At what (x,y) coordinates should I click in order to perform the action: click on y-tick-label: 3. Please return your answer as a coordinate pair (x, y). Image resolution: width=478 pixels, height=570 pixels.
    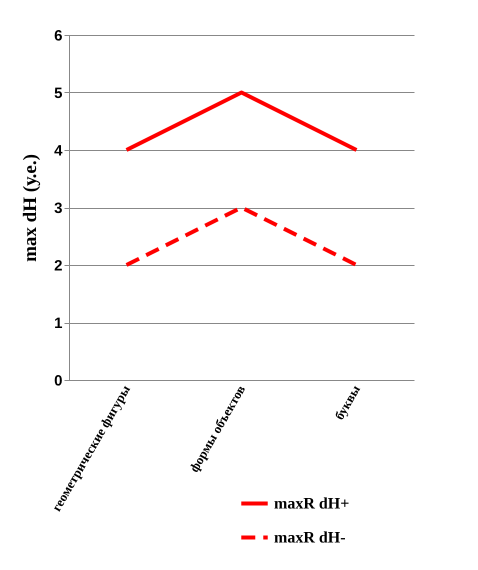
    Looking at the image, I should click on (58, 208).